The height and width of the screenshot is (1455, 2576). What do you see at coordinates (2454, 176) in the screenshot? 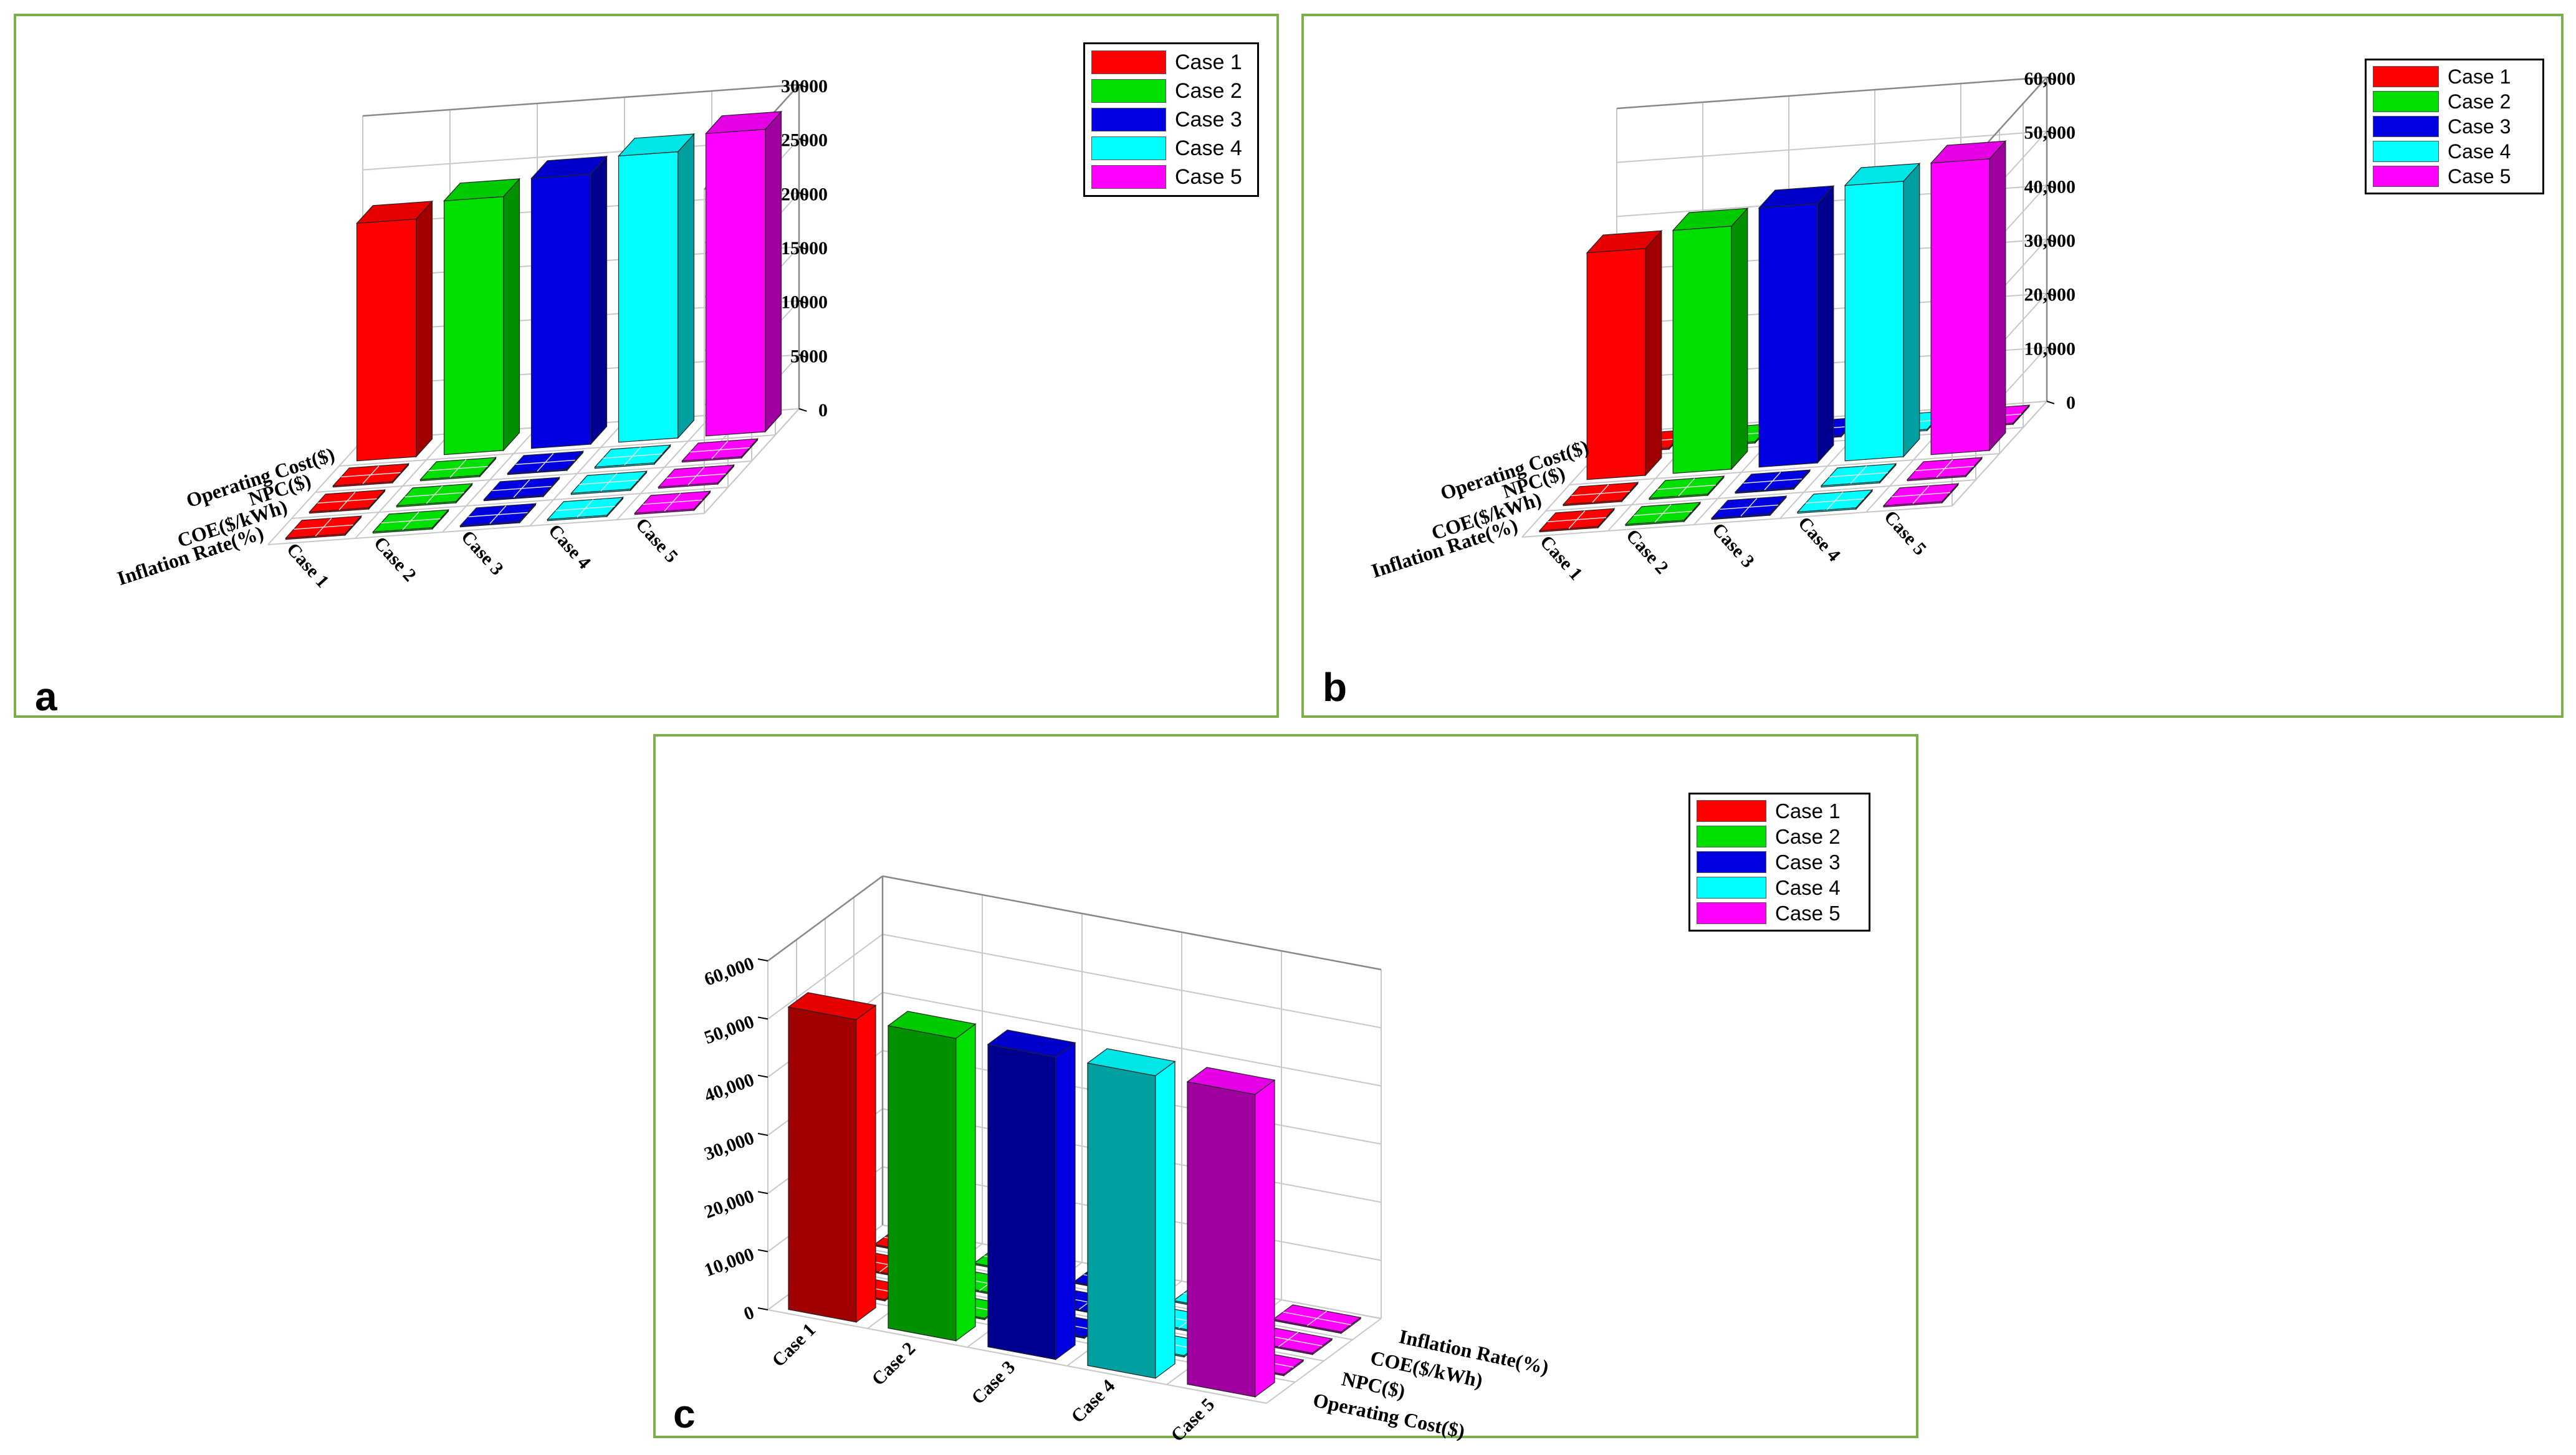
I see `legend-item: Case 5` at bounding box center [2454, 176].